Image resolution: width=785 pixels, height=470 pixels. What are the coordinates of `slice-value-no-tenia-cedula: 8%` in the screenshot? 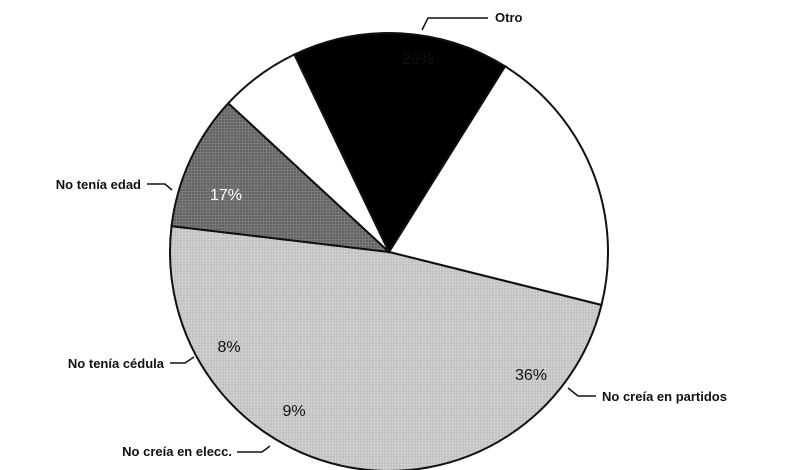 It's located at (228, 347).